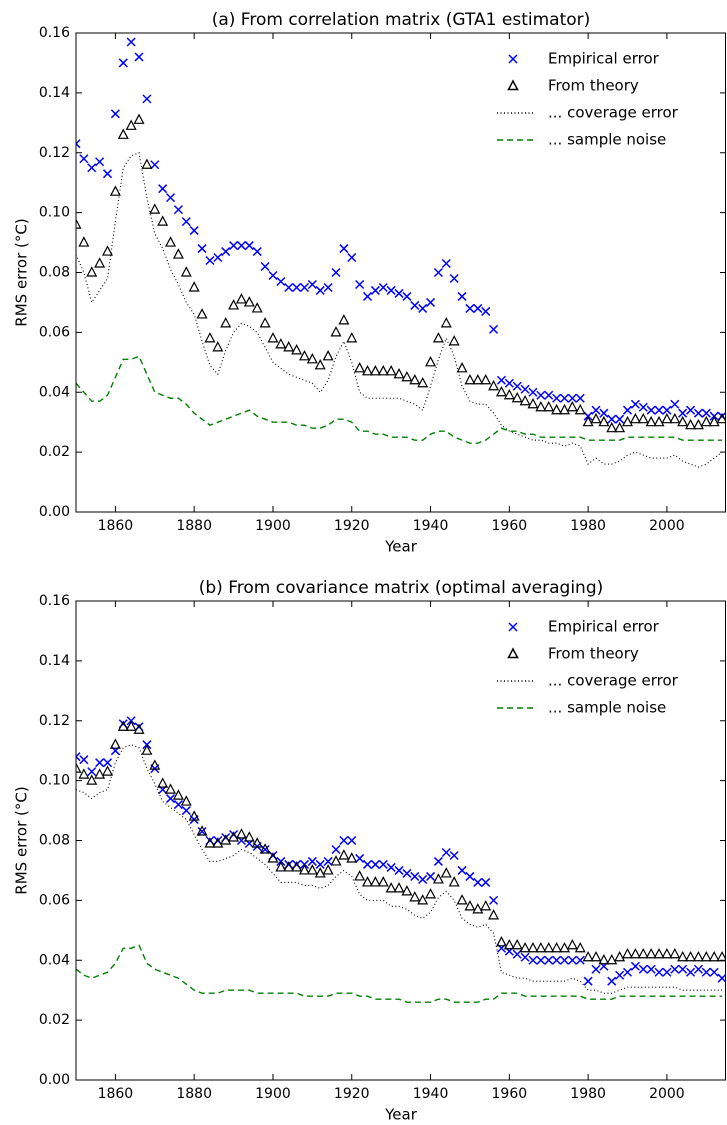 The height and width of the screenshot is (1125, 727). I want to click on legend-label: From theory, so click(593, 86).